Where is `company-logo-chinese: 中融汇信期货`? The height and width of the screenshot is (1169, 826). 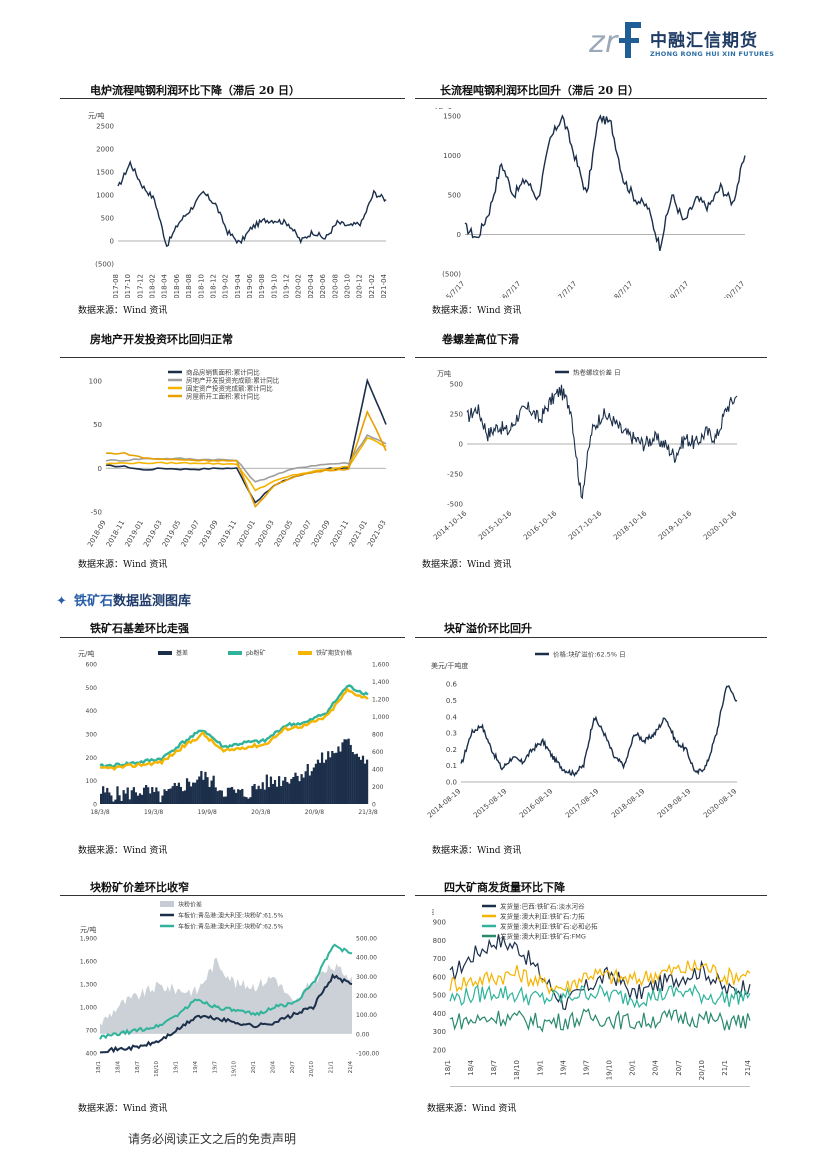
company-logo-chinese: 中融汇信期货 is located at coordinates (704, 41).